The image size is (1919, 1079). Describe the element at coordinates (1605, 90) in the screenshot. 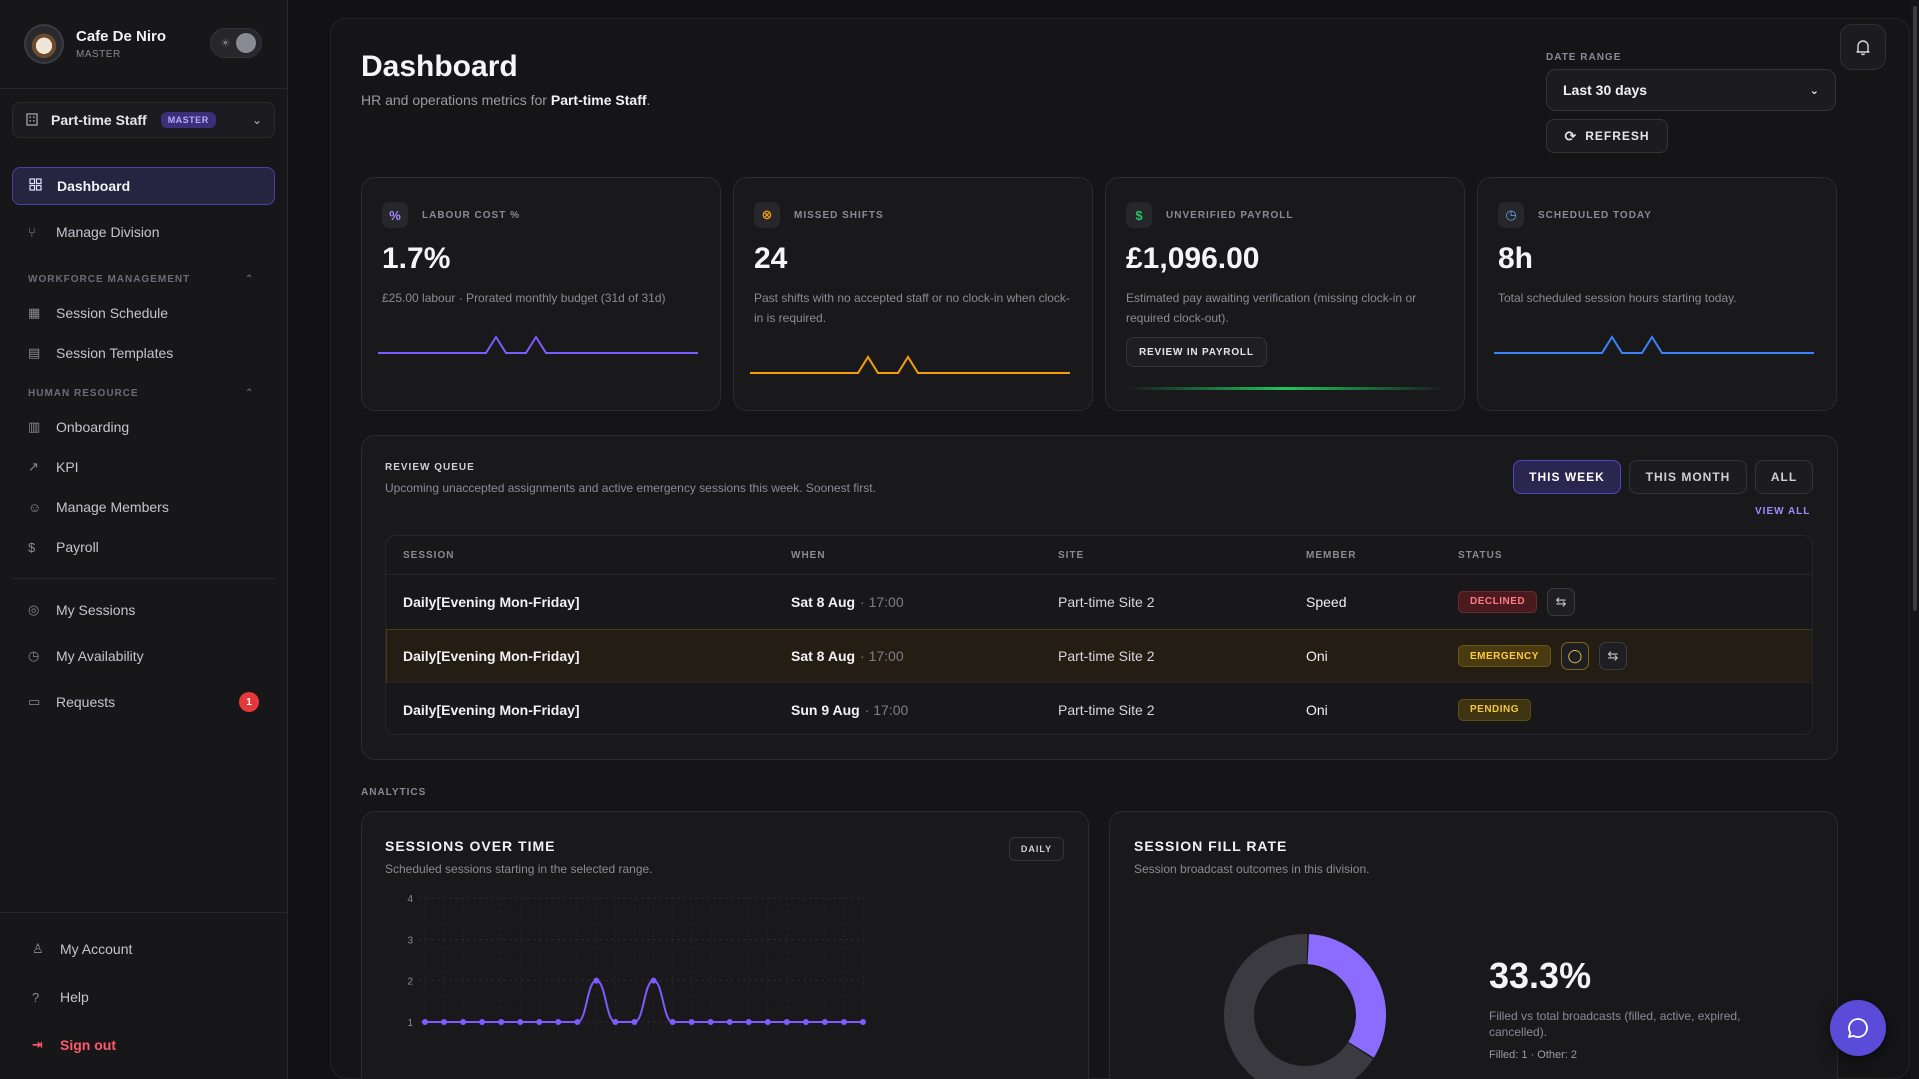

I see `date-range-value: Last 30 days` at that location.